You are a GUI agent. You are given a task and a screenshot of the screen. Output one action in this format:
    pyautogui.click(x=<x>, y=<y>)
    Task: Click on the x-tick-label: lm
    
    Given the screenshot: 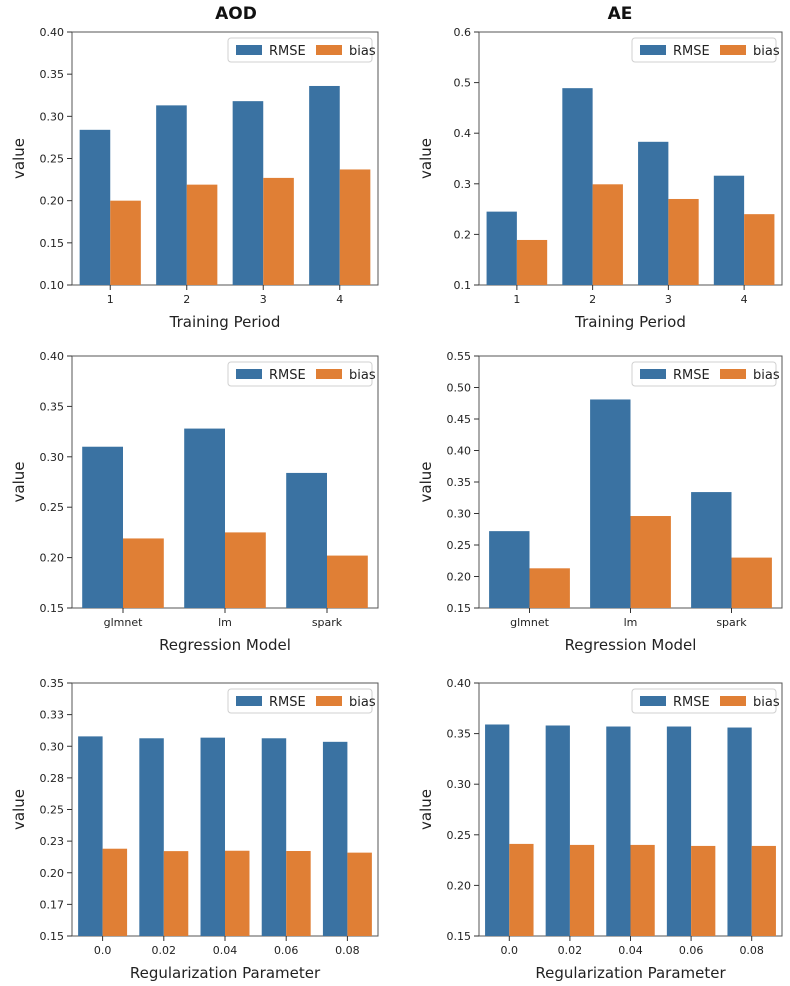 What is the action you would take?
    pyautogui.click(x=631, y=622)
    